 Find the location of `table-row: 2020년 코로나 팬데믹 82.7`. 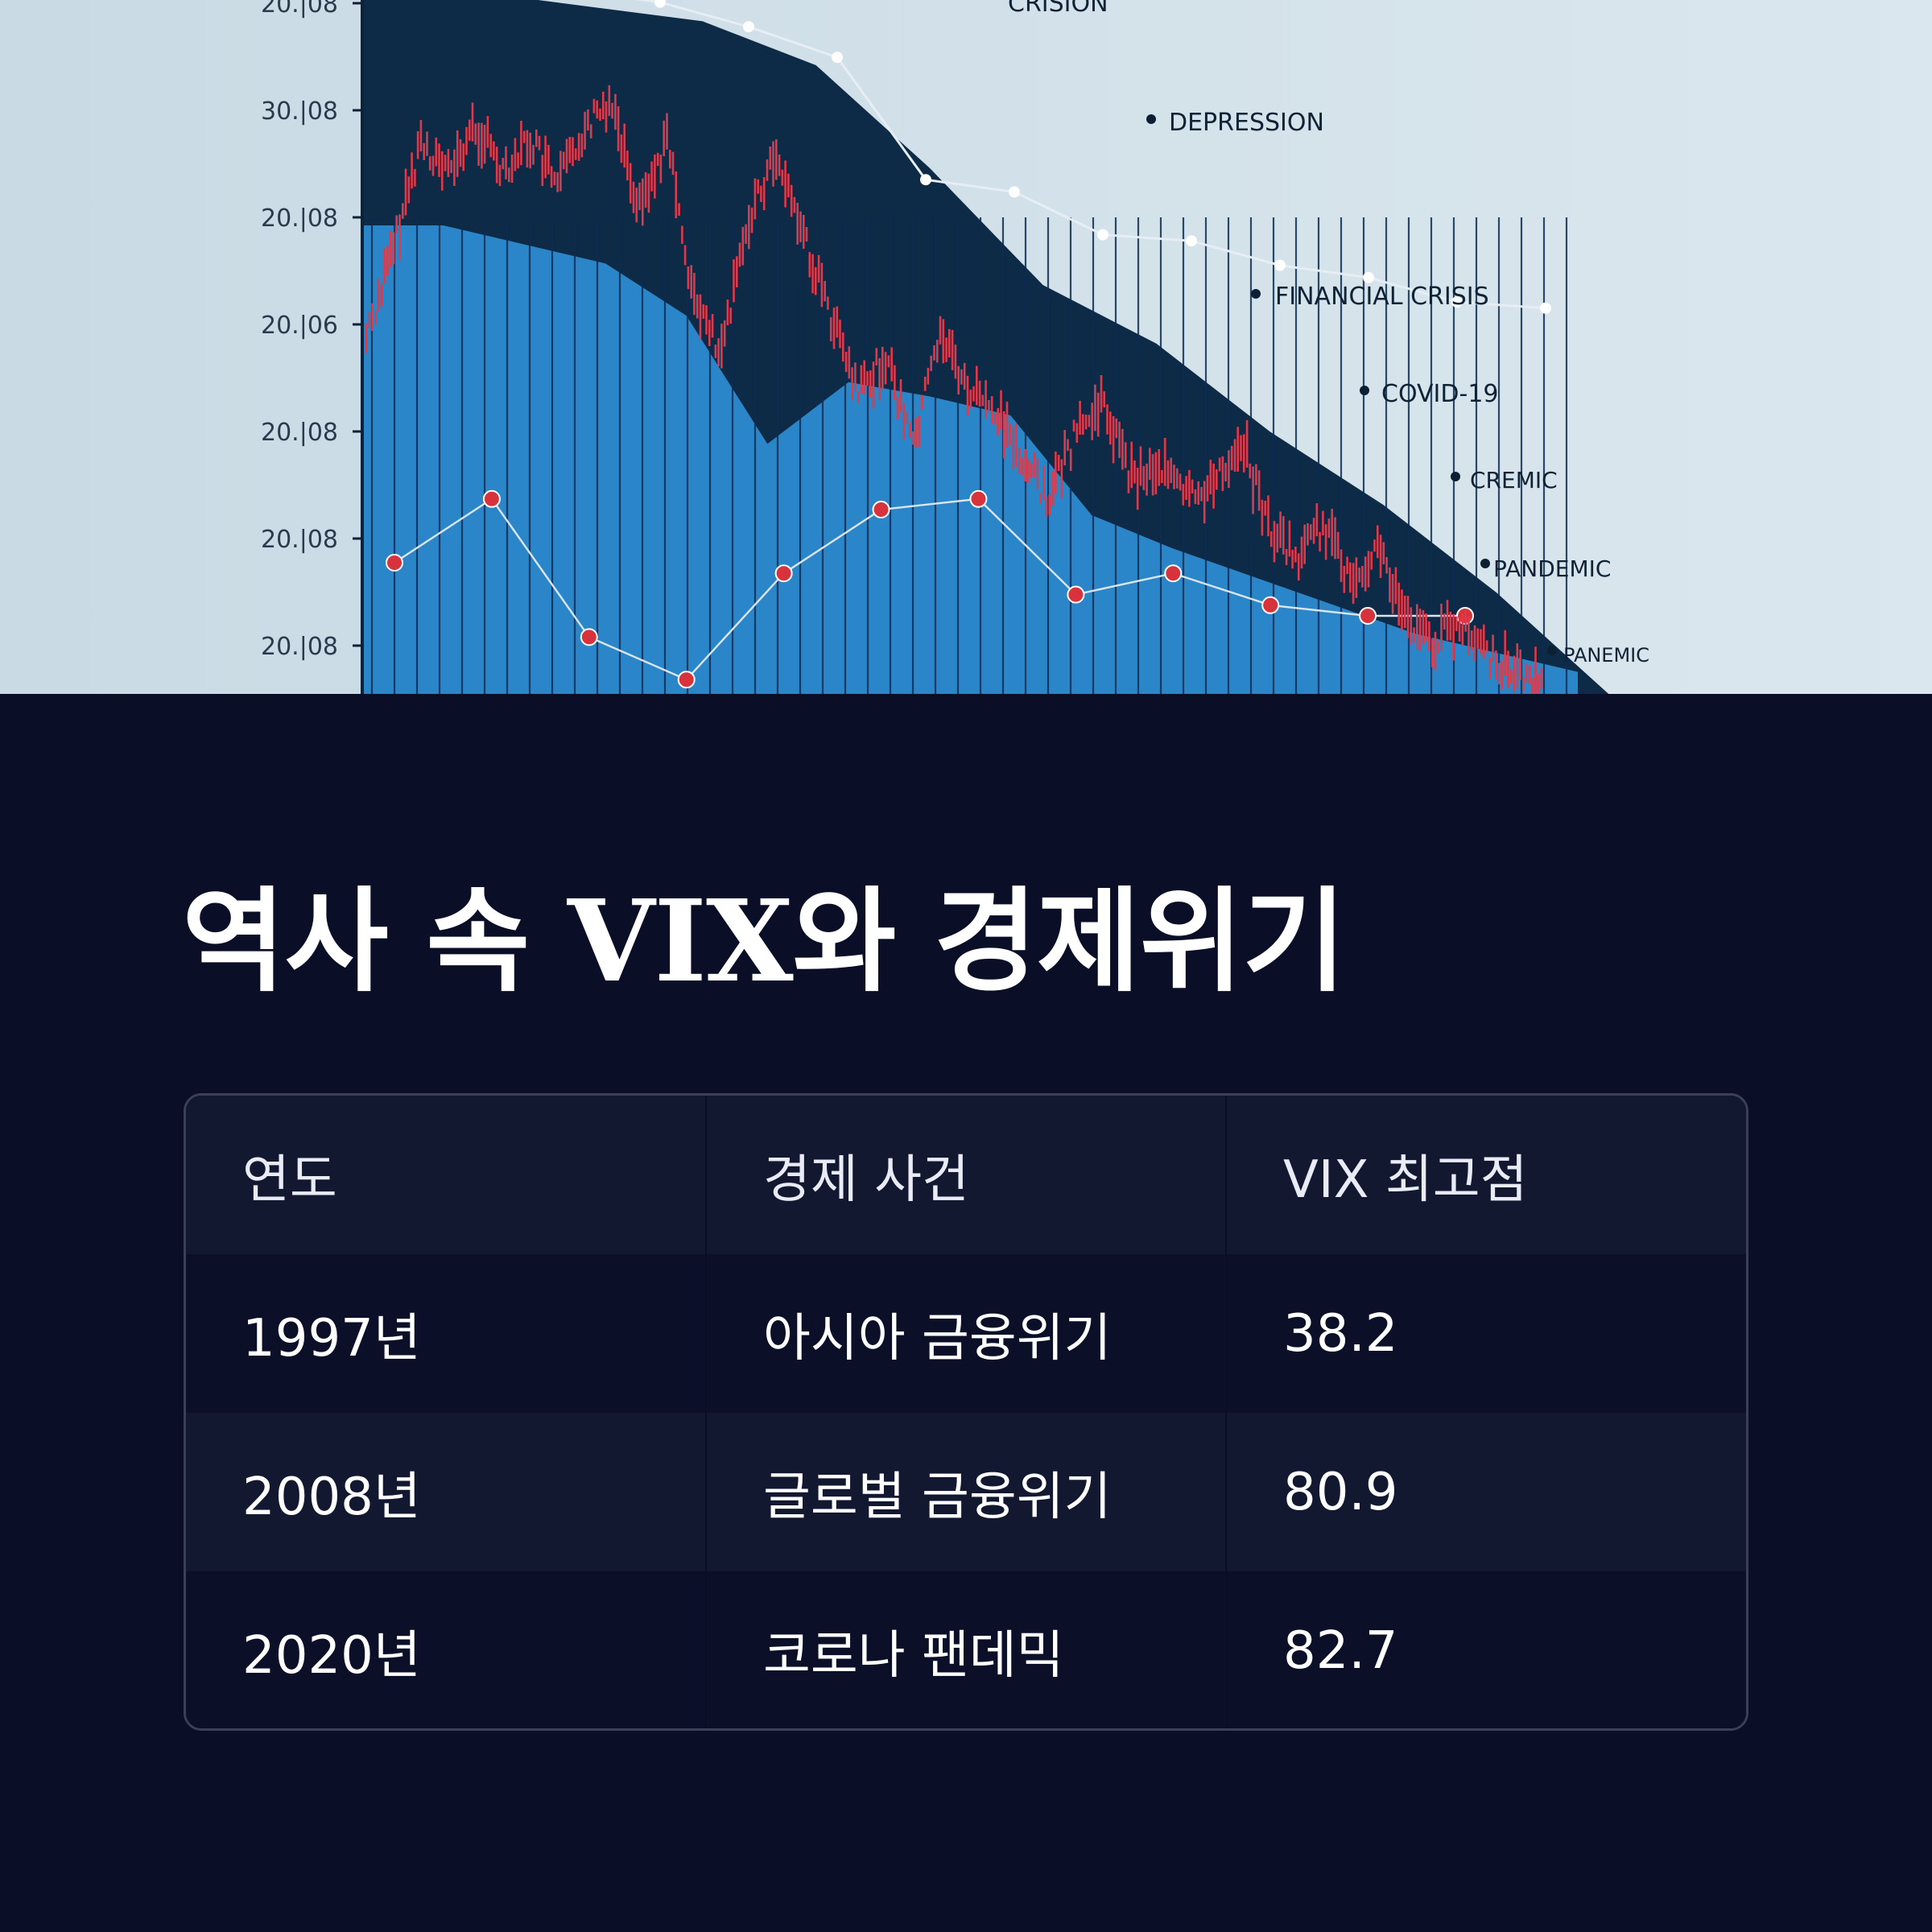

table-row: 2020년 코로나 팬데믹 82.7 is located at coordinates (966, 1649).